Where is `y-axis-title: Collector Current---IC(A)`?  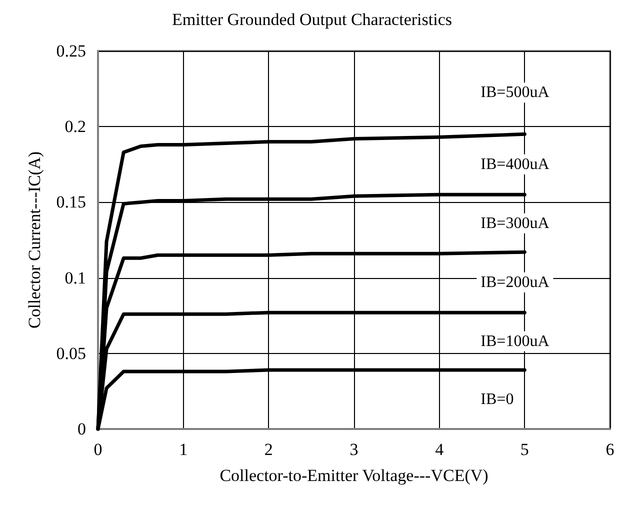 y-axis-title: Collector Current---IC(A) is located at coordinates (34, 240).